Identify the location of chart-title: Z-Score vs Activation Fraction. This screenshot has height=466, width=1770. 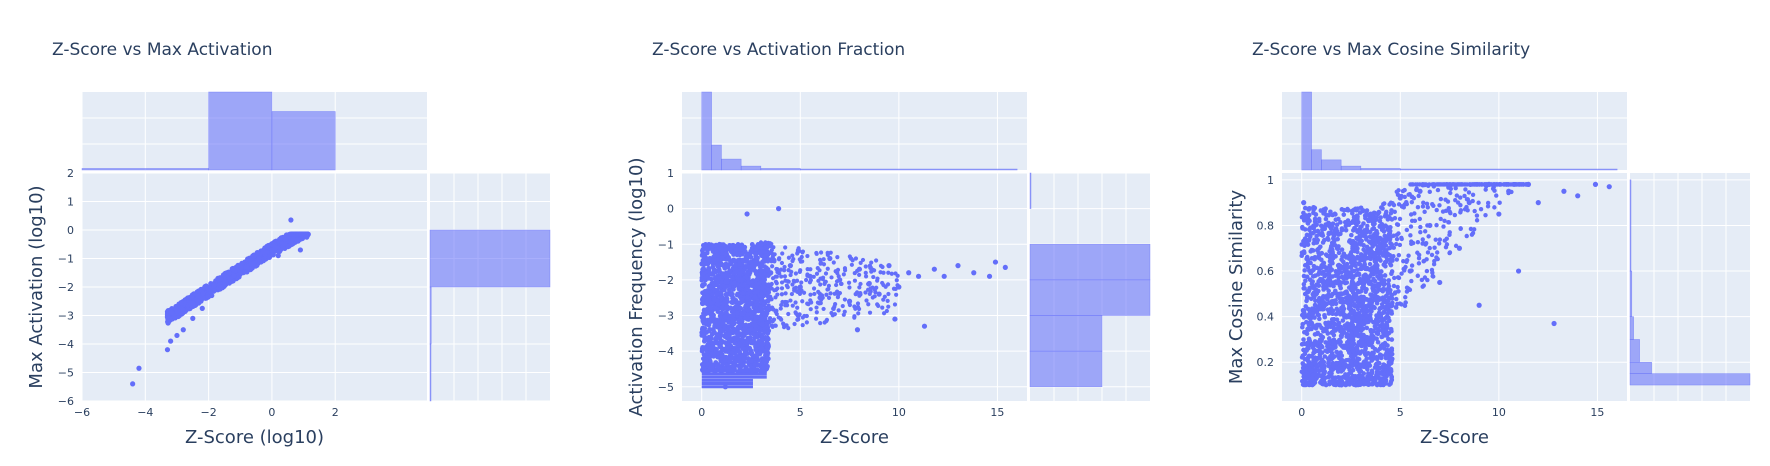
(778, 50).